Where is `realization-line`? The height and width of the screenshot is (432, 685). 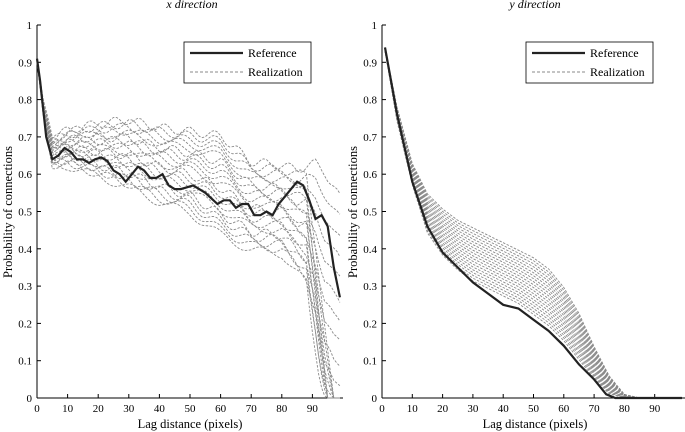 realization-line is located at coordinates (188, 126).